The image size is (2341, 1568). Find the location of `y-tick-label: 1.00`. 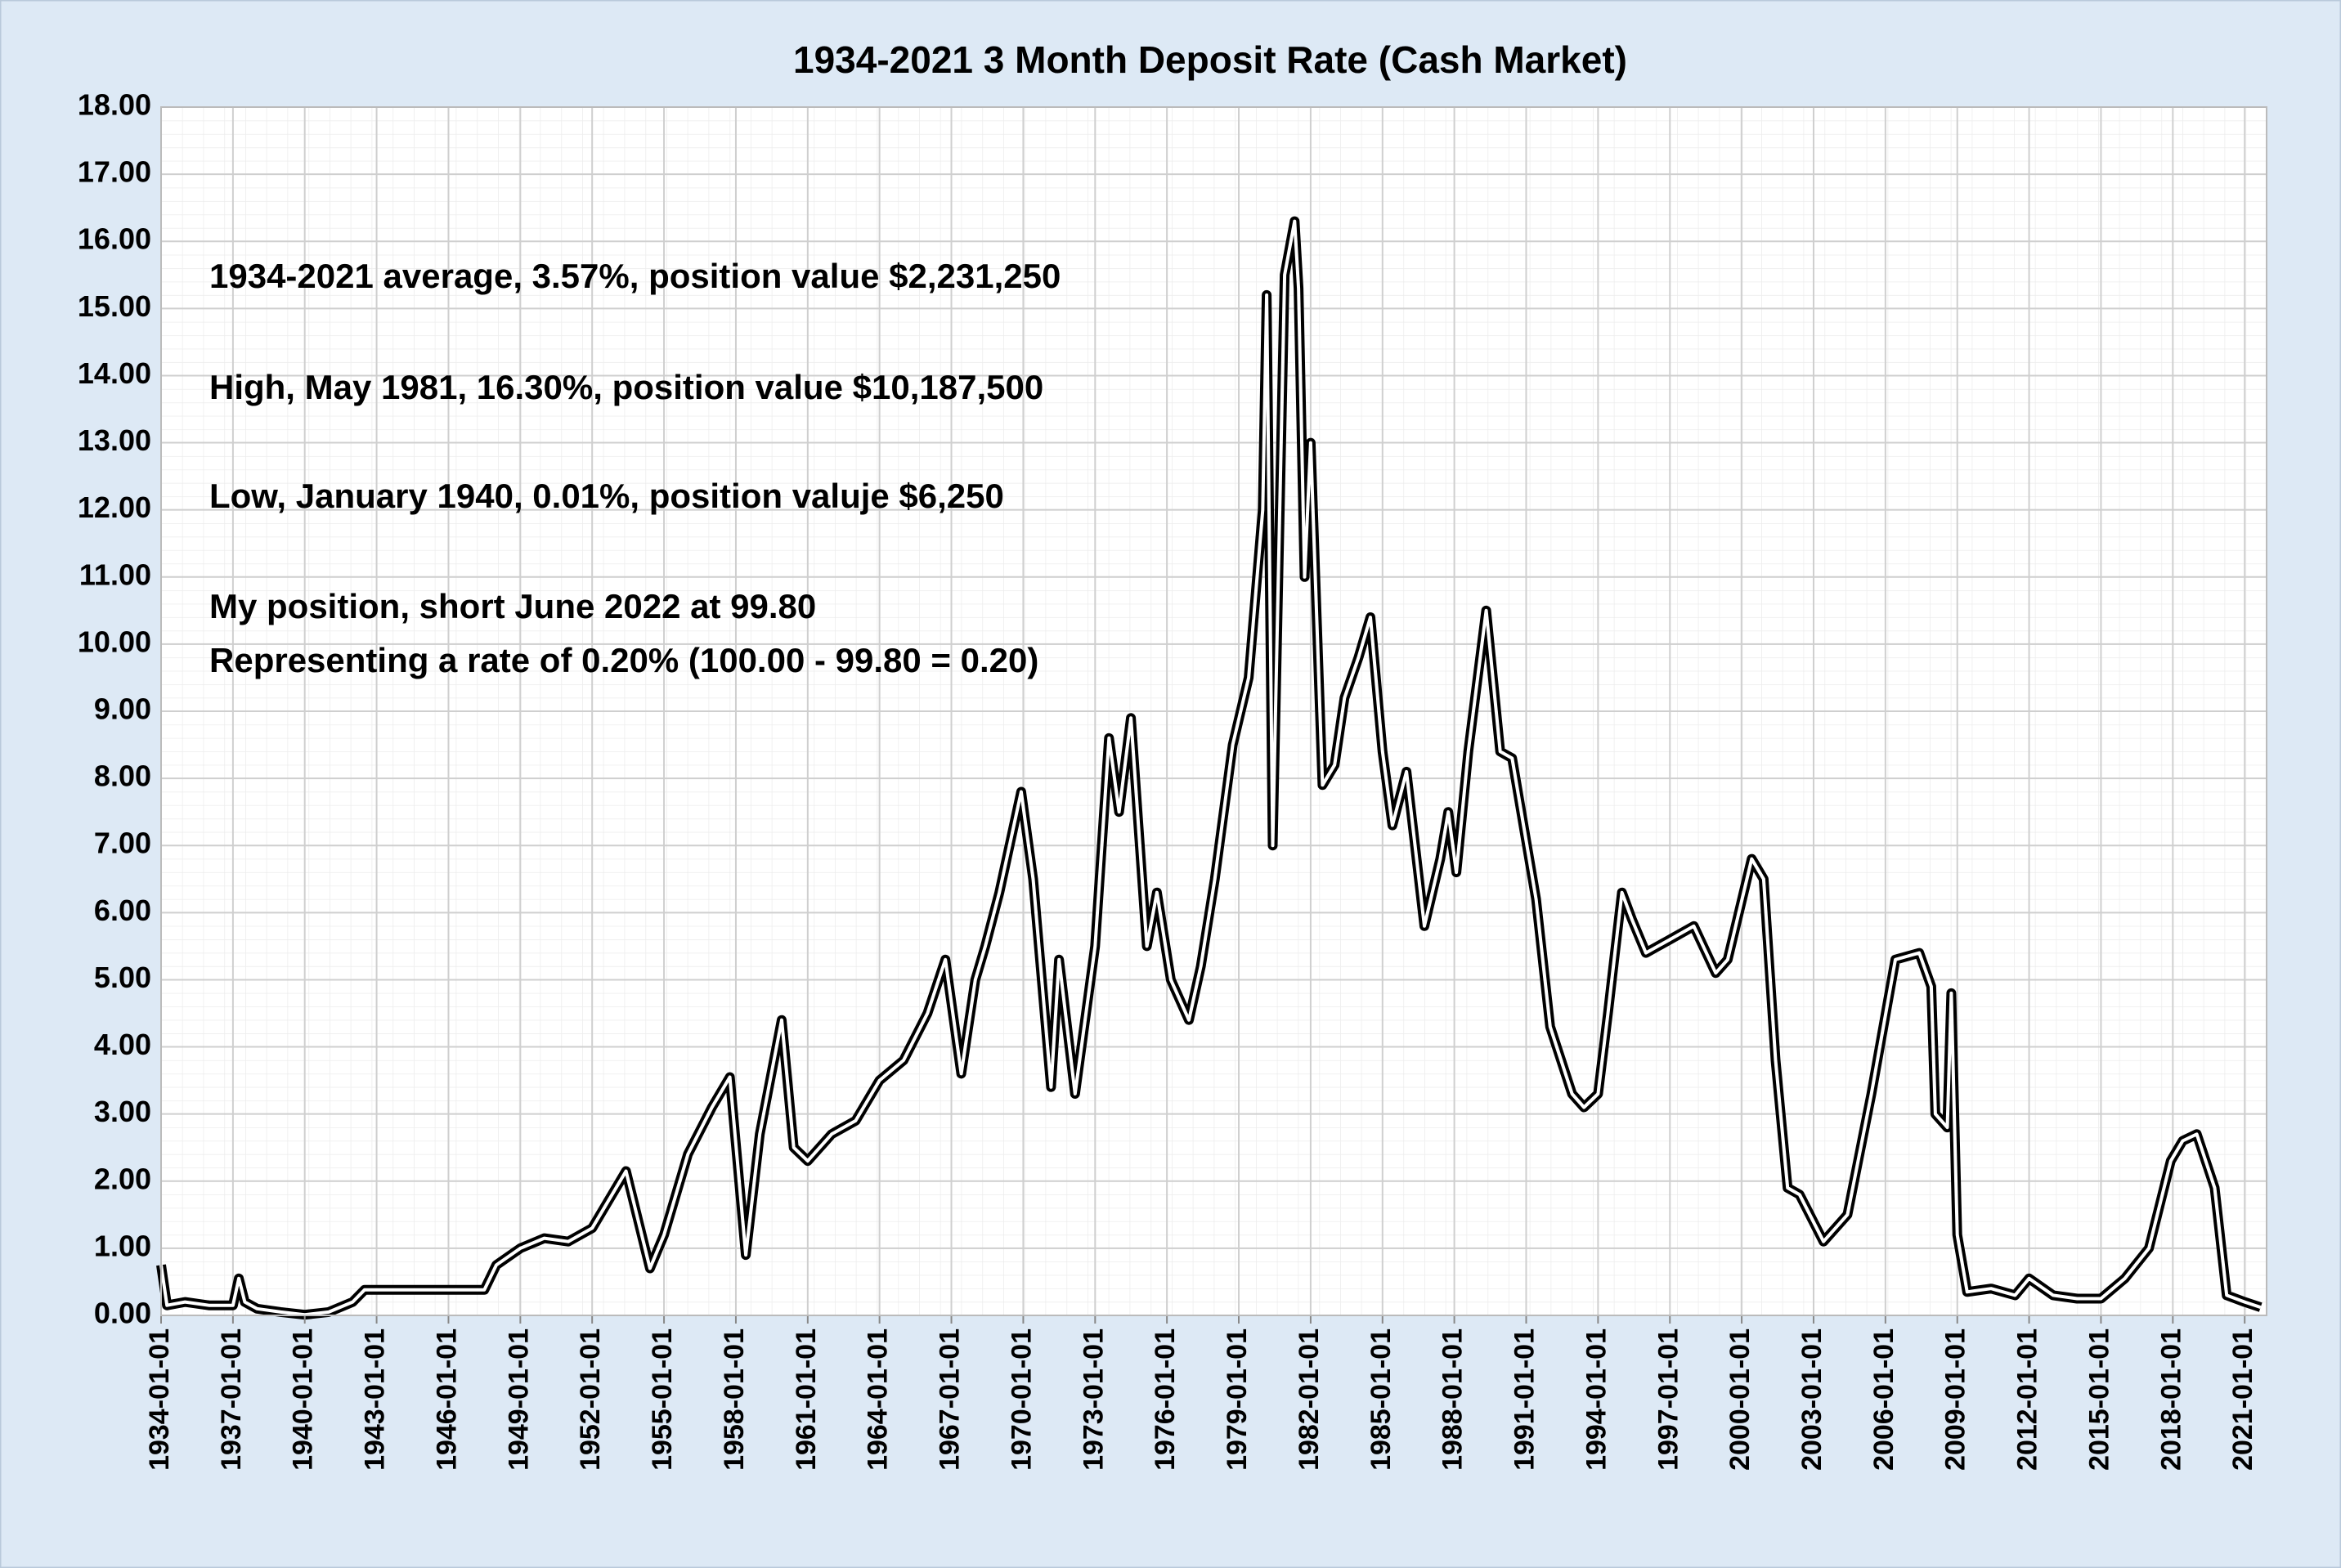

y-tick-label: 1.00 is located at coordinates (123, 1245).